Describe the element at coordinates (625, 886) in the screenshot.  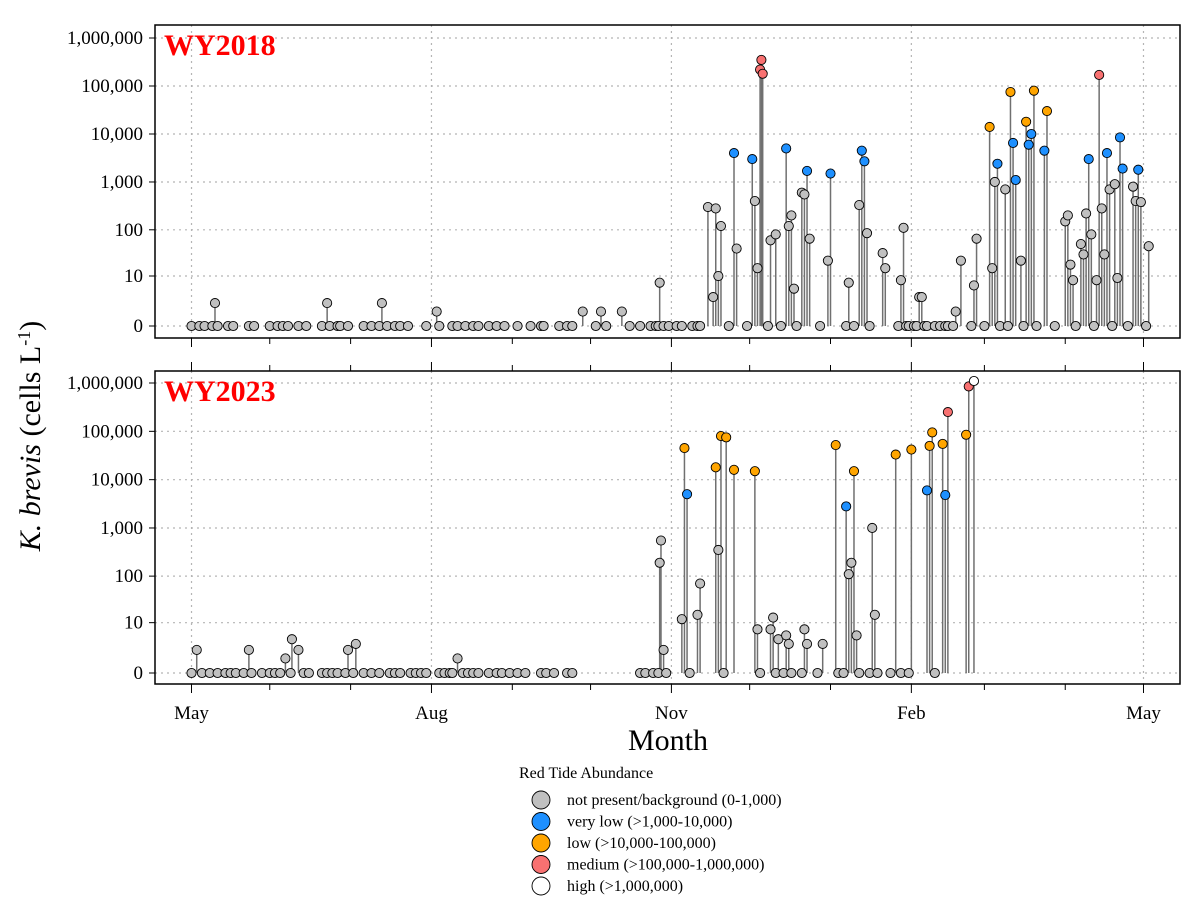
I see `legend-item-label: high (>1,000,000)` at that location.